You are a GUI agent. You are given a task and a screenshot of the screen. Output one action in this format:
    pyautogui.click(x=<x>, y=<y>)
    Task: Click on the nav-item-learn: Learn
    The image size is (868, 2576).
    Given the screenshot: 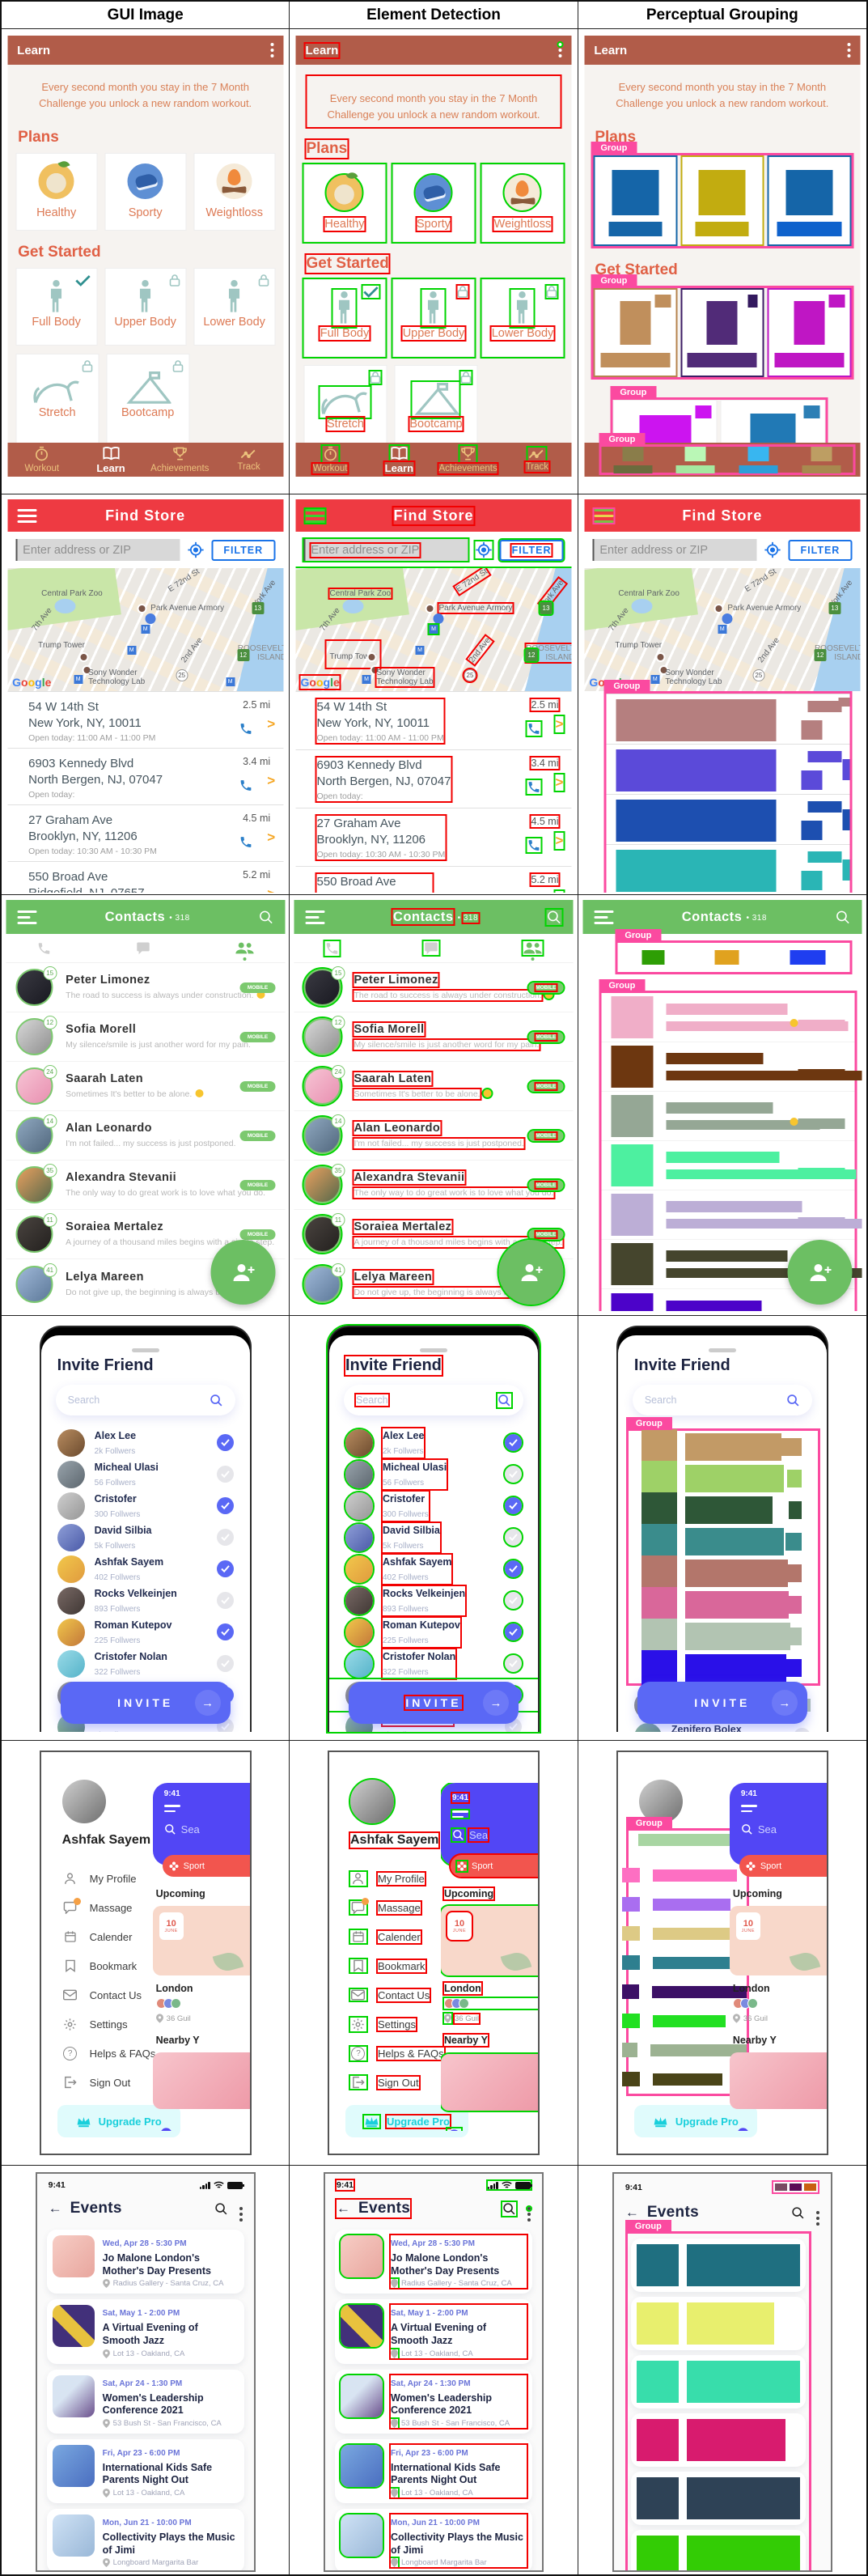 What is the action you would take?
    pyautogui.click(x=399, y=459)
    